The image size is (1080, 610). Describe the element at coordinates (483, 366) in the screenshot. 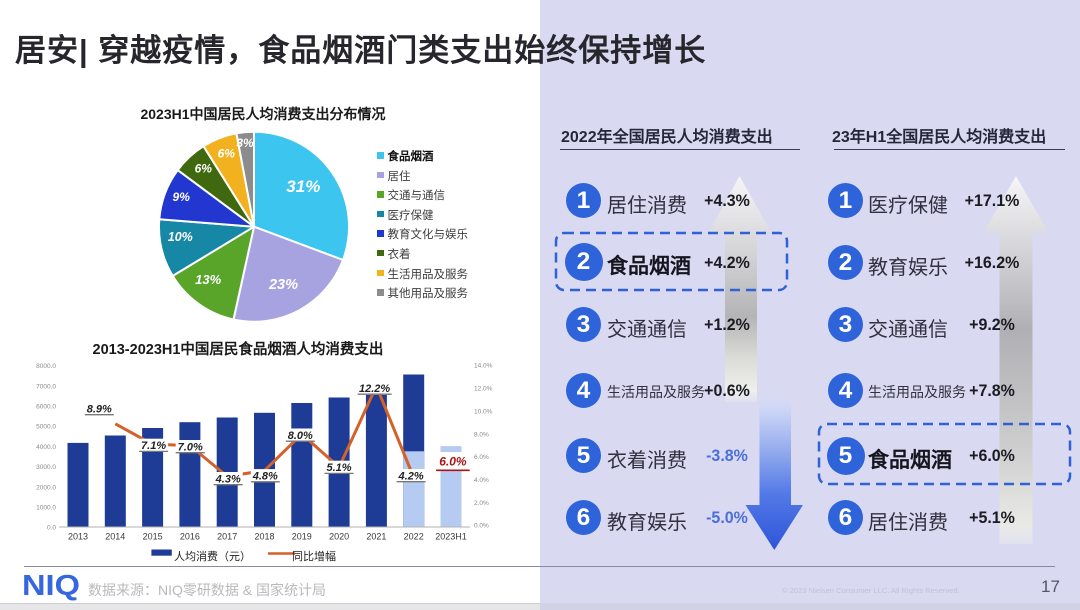

I see `svg-text: 14.0%` at that location.